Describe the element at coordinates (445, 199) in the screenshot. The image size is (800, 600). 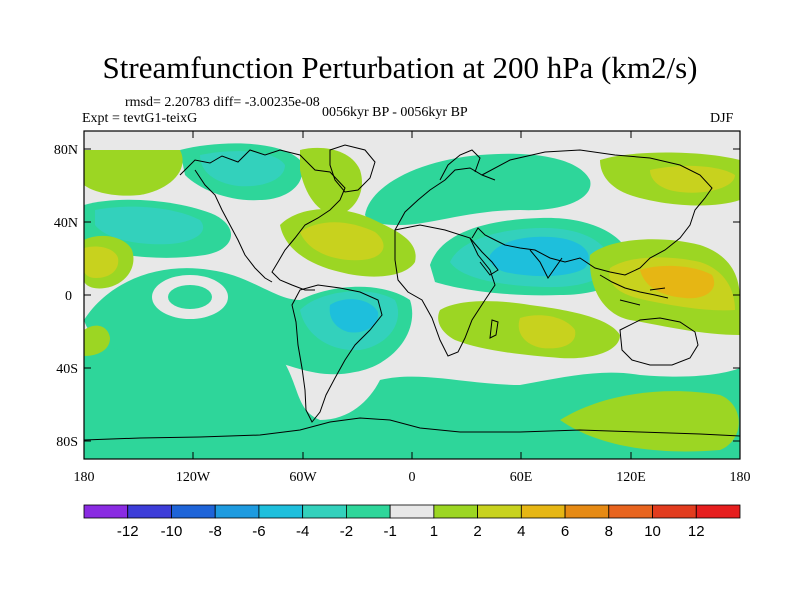
I see `europe-coast` at that location.